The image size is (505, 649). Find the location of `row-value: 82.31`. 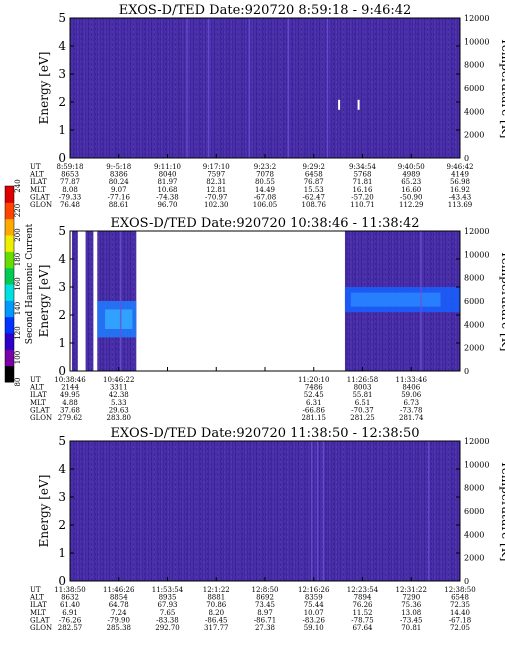

row-value: 82.31 is located at coordinates (216, 182).